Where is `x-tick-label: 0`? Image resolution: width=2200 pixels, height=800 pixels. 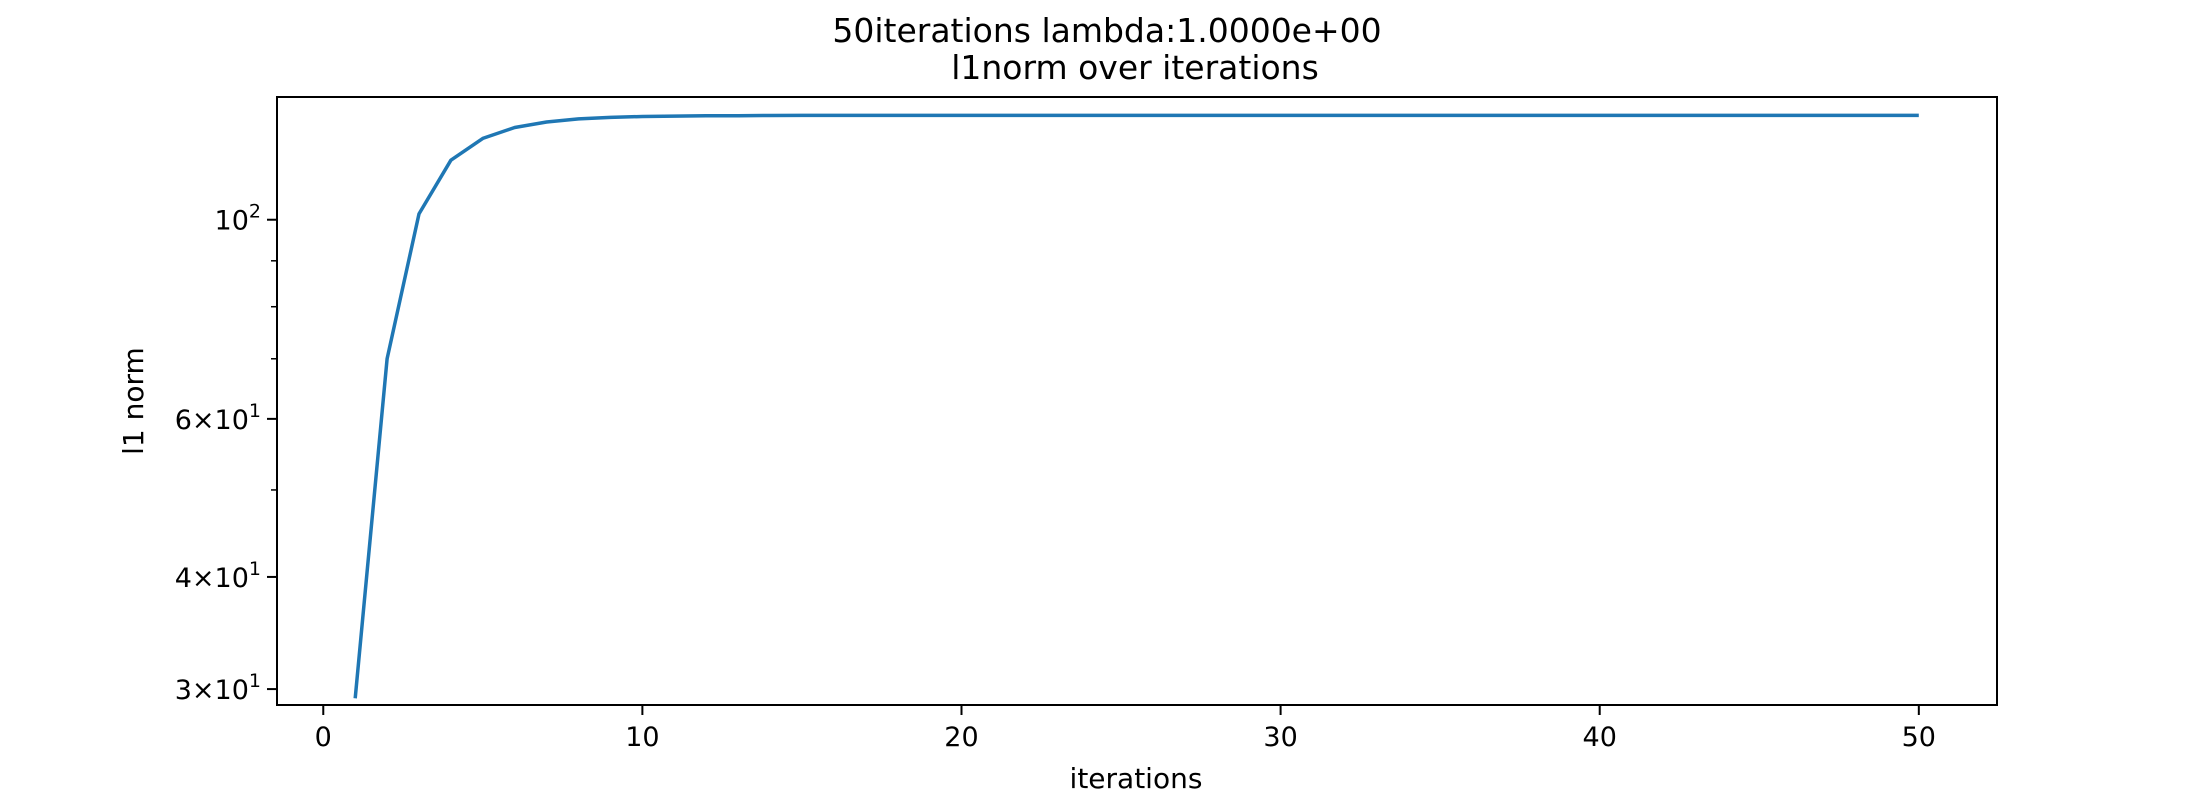 x-tick-label: 0 is located at coordinates (323, 737).